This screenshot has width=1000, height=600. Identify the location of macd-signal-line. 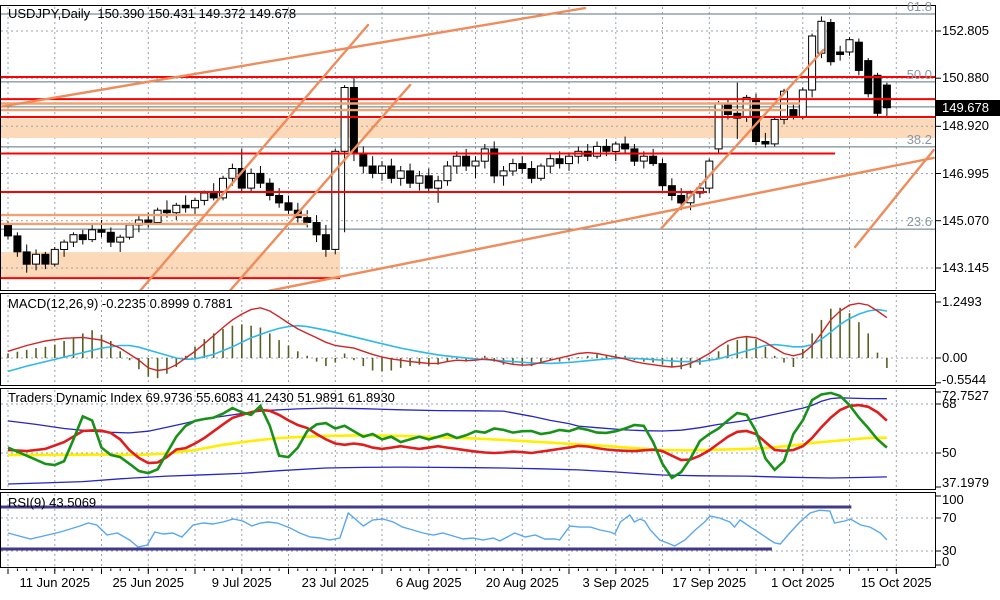
(447, 340).